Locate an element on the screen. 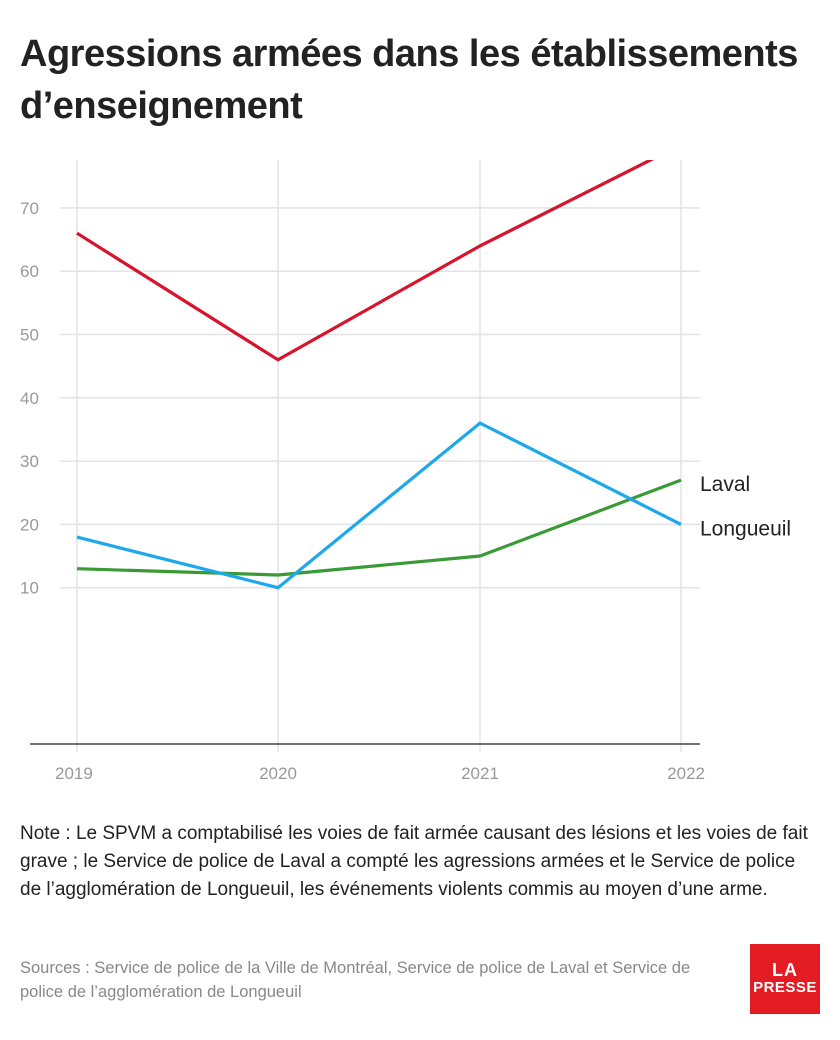 This screenshot has width=840, height=1040. y-tick-label: 30 is located at coordinates (29, 461).